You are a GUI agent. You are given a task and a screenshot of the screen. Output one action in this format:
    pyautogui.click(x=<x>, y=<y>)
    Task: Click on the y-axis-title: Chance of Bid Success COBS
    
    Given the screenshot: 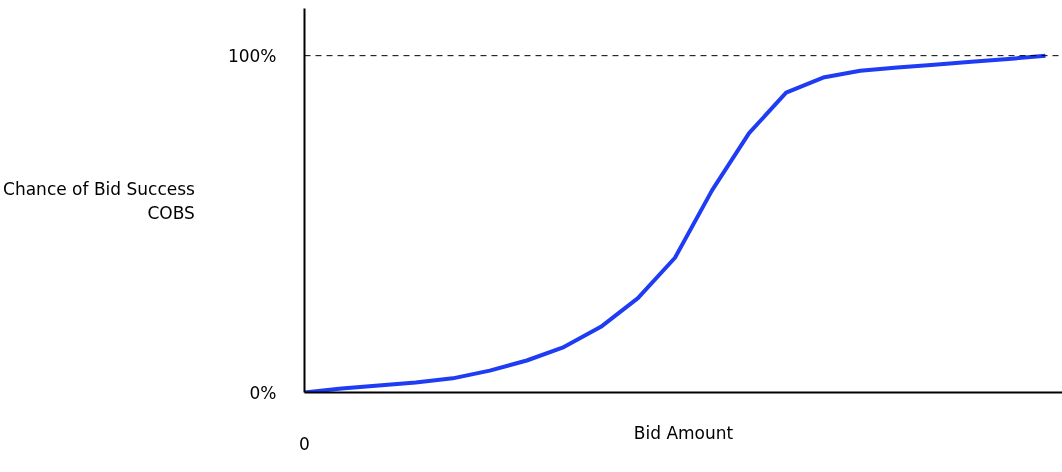 What is the action you would take?
    pyautogui.click(x=99, y=200)
    